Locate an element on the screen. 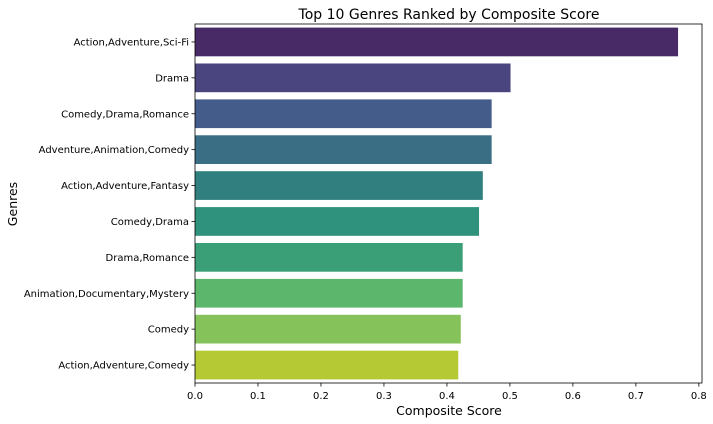 This screenshot has width=713, height=424. x-tick-label: 0.1 is located at coordinates (258, 396).